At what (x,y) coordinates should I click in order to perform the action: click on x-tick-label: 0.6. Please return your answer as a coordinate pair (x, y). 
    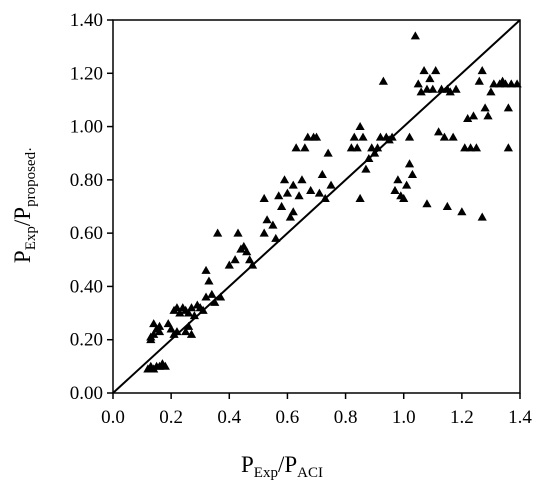
    Looking at the image, I should click on (288, 417).